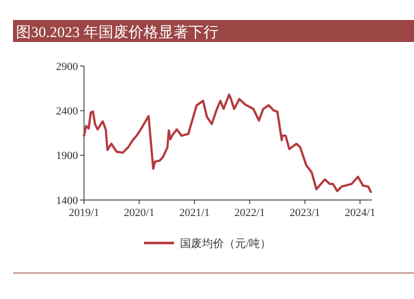  Describe the element at coordinates (194, 213) in the screenshot. I see `x-tick-label: 2021/1` at that location.